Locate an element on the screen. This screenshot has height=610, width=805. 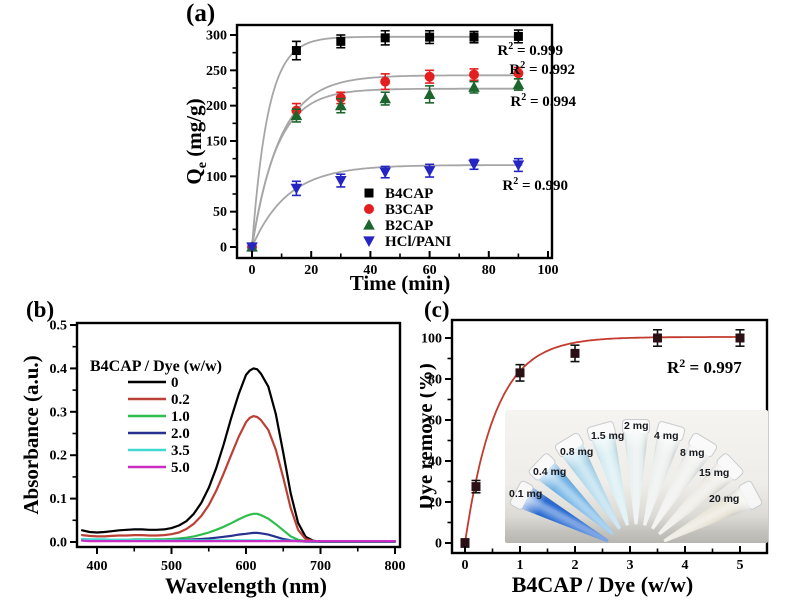
svg-text: 1.0 is located at coordinates (180, 417).